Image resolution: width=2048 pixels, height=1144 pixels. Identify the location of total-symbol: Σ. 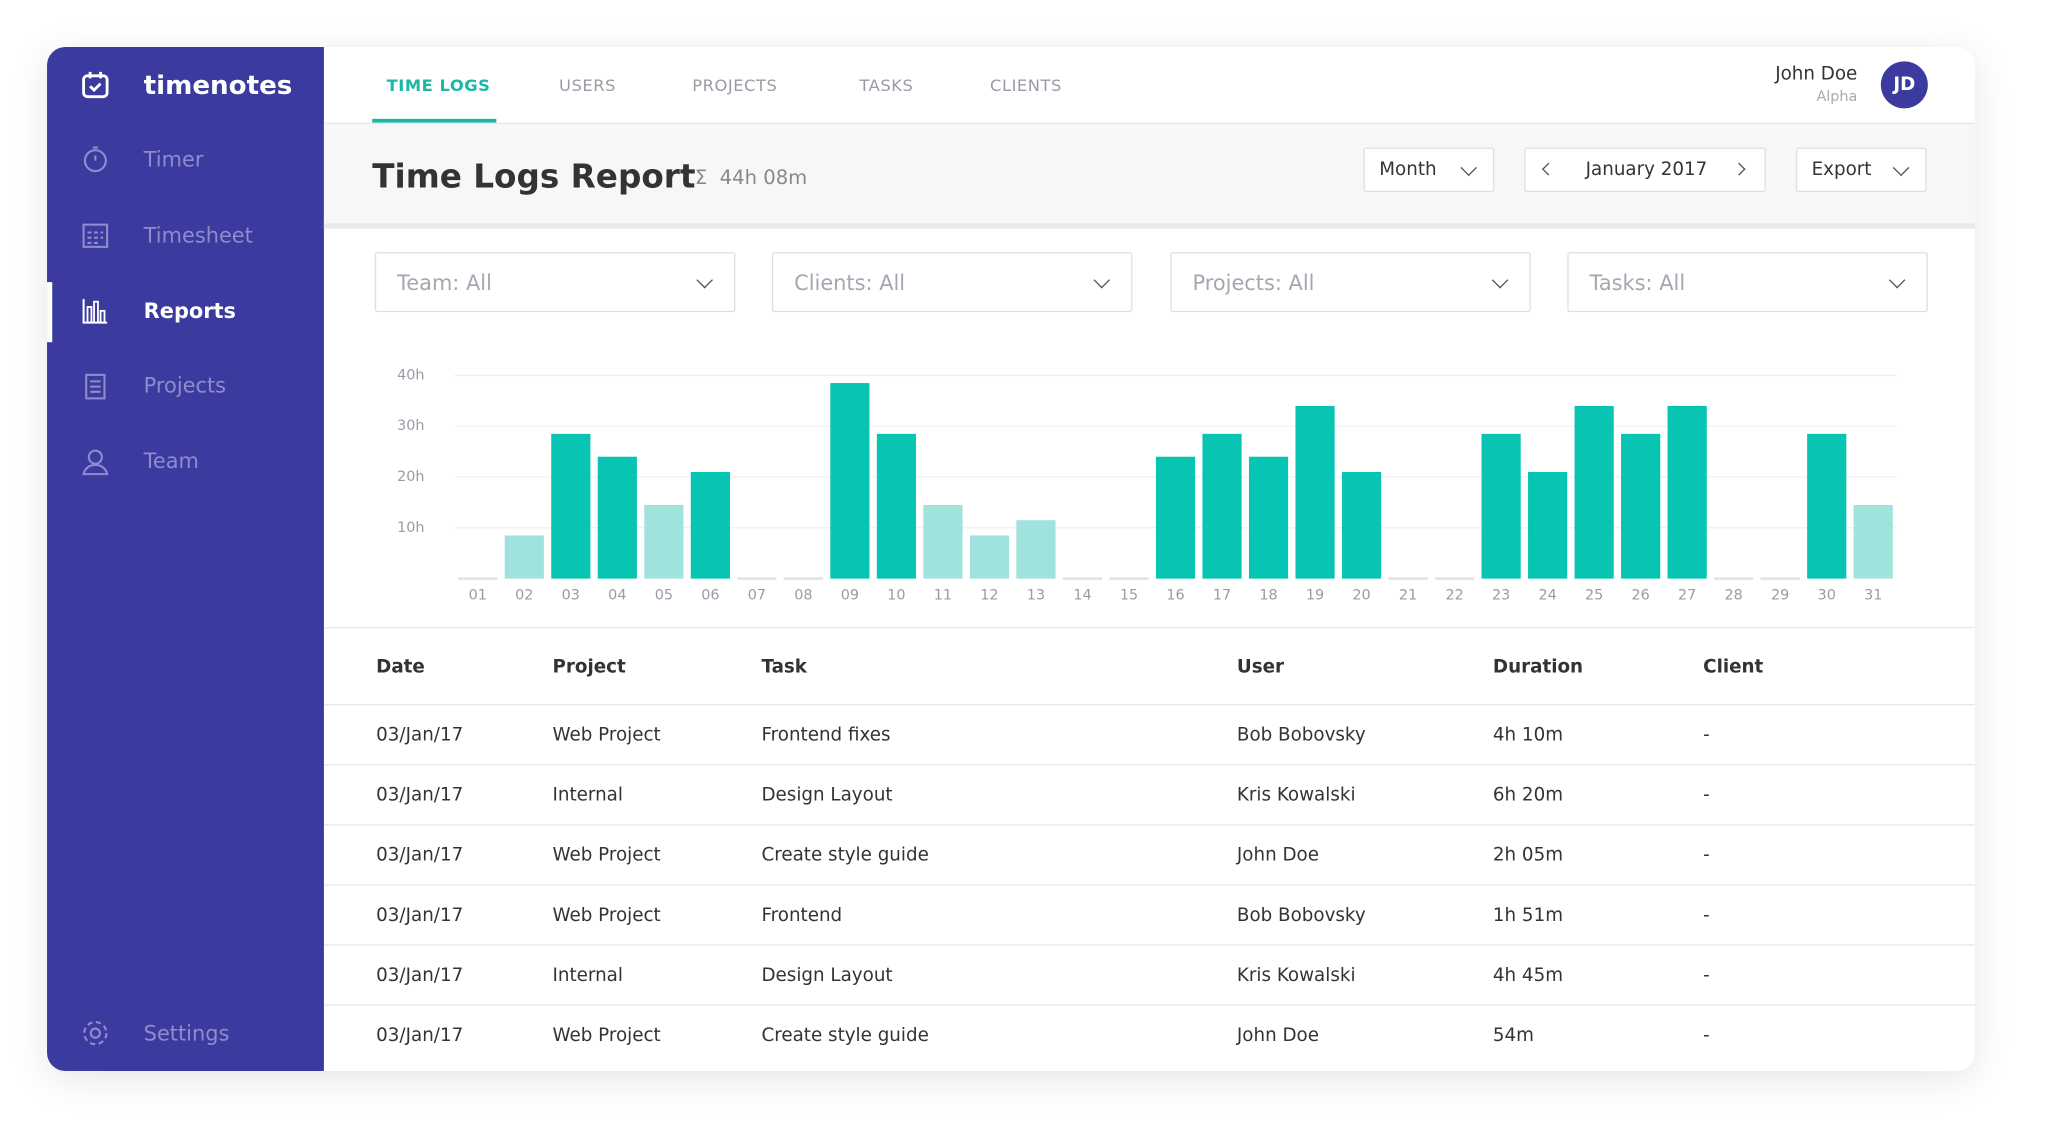
(701, 177).